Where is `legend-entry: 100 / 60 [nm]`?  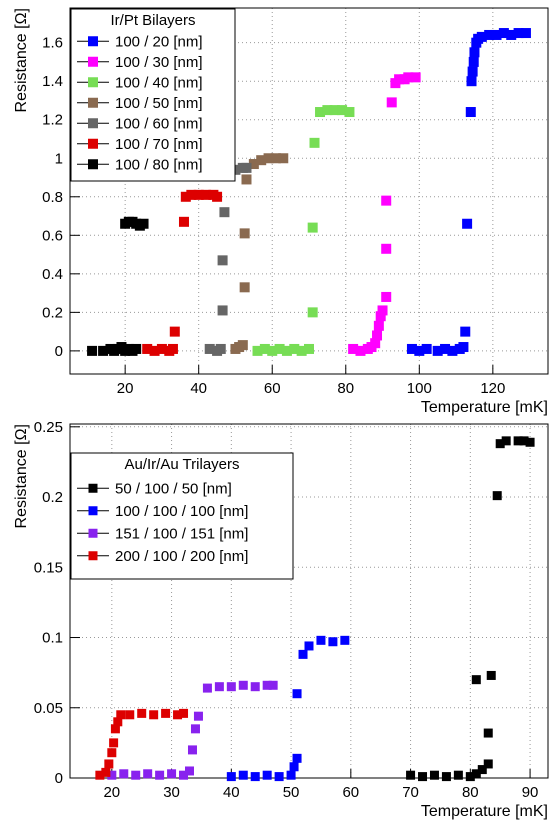 legend-entry: 100 / 60 [nm] is located at coordinates (159, 123).